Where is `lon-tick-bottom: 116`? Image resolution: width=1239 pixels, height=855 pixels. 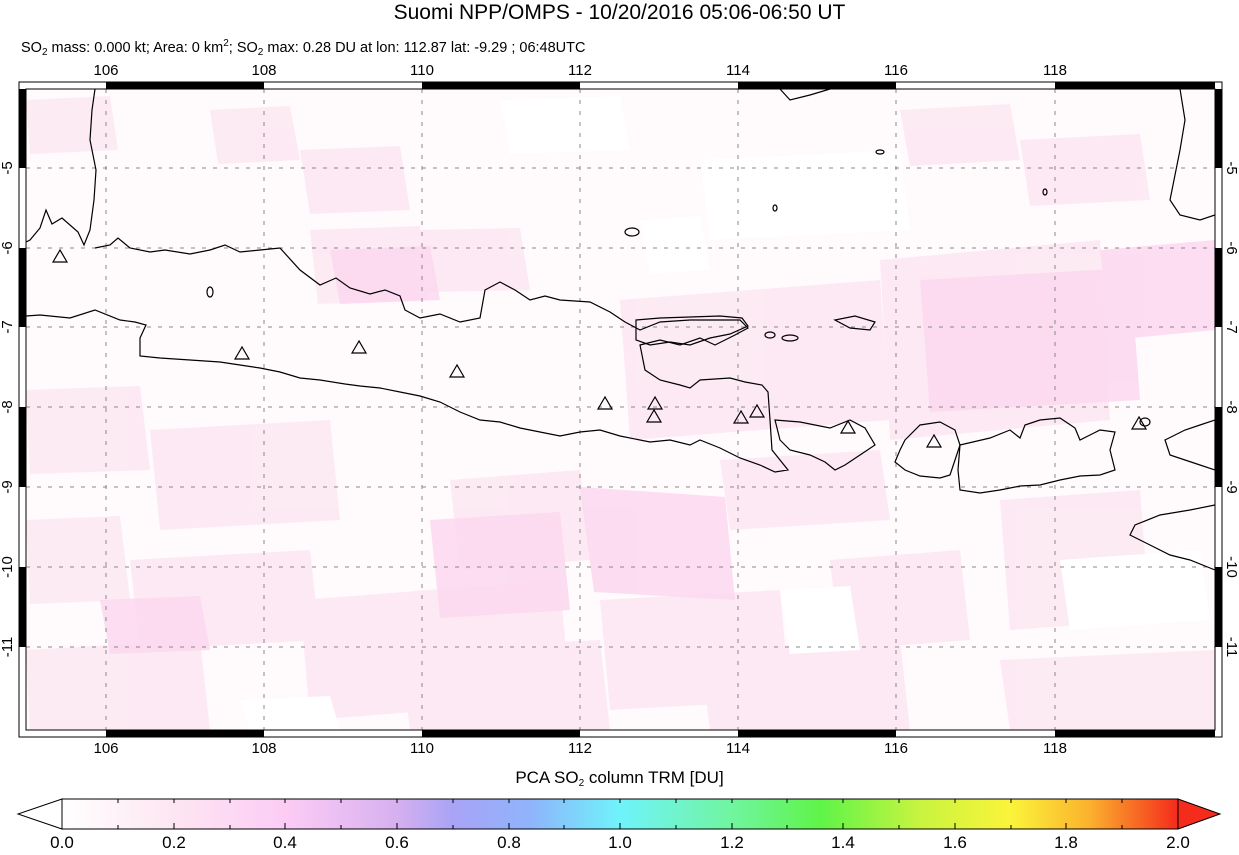 lon-tick-bottom: 116 is located at coordinates (896, 748).